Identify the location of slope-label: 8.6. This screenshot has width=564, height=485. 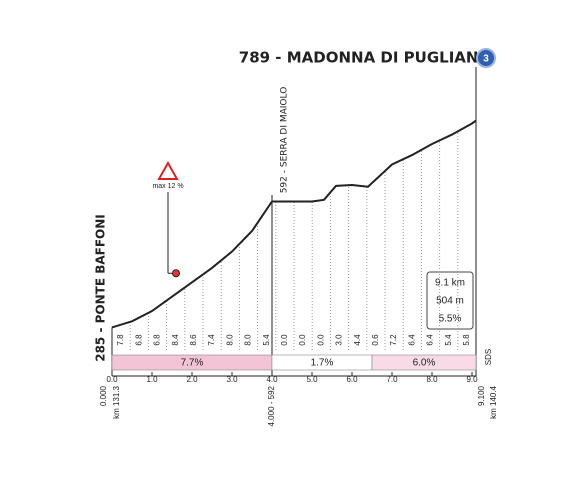
(193, 340).